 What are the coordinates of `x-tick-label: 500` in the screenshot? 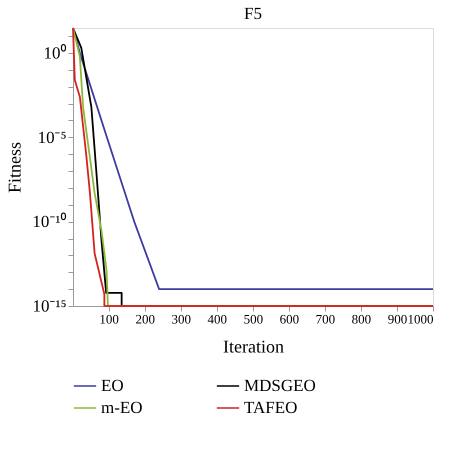 It's located at (254, 319).